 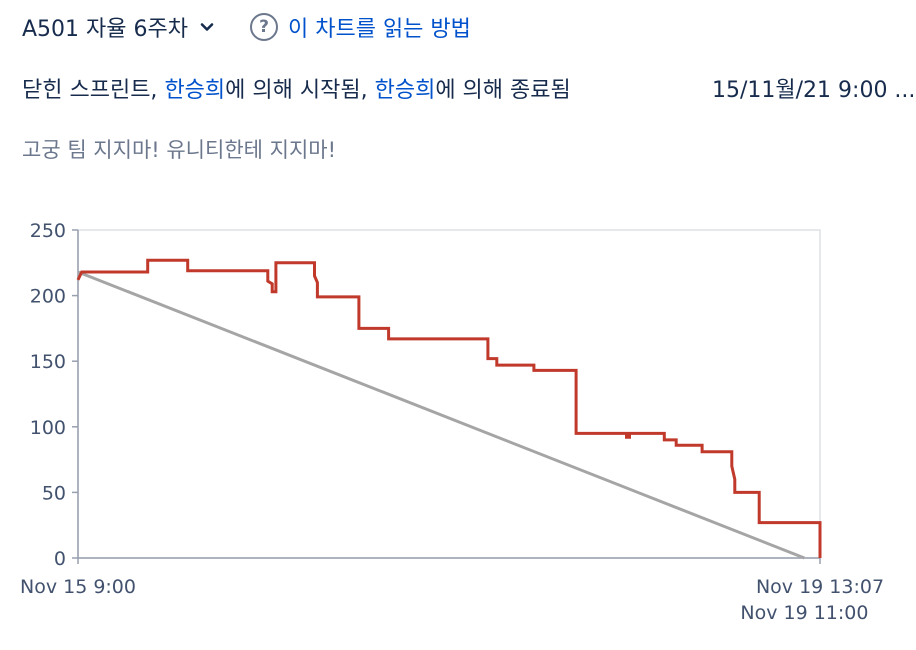 I want to click on ended-suffix: 에 의해 종료됨, so click(x=503, y=90).